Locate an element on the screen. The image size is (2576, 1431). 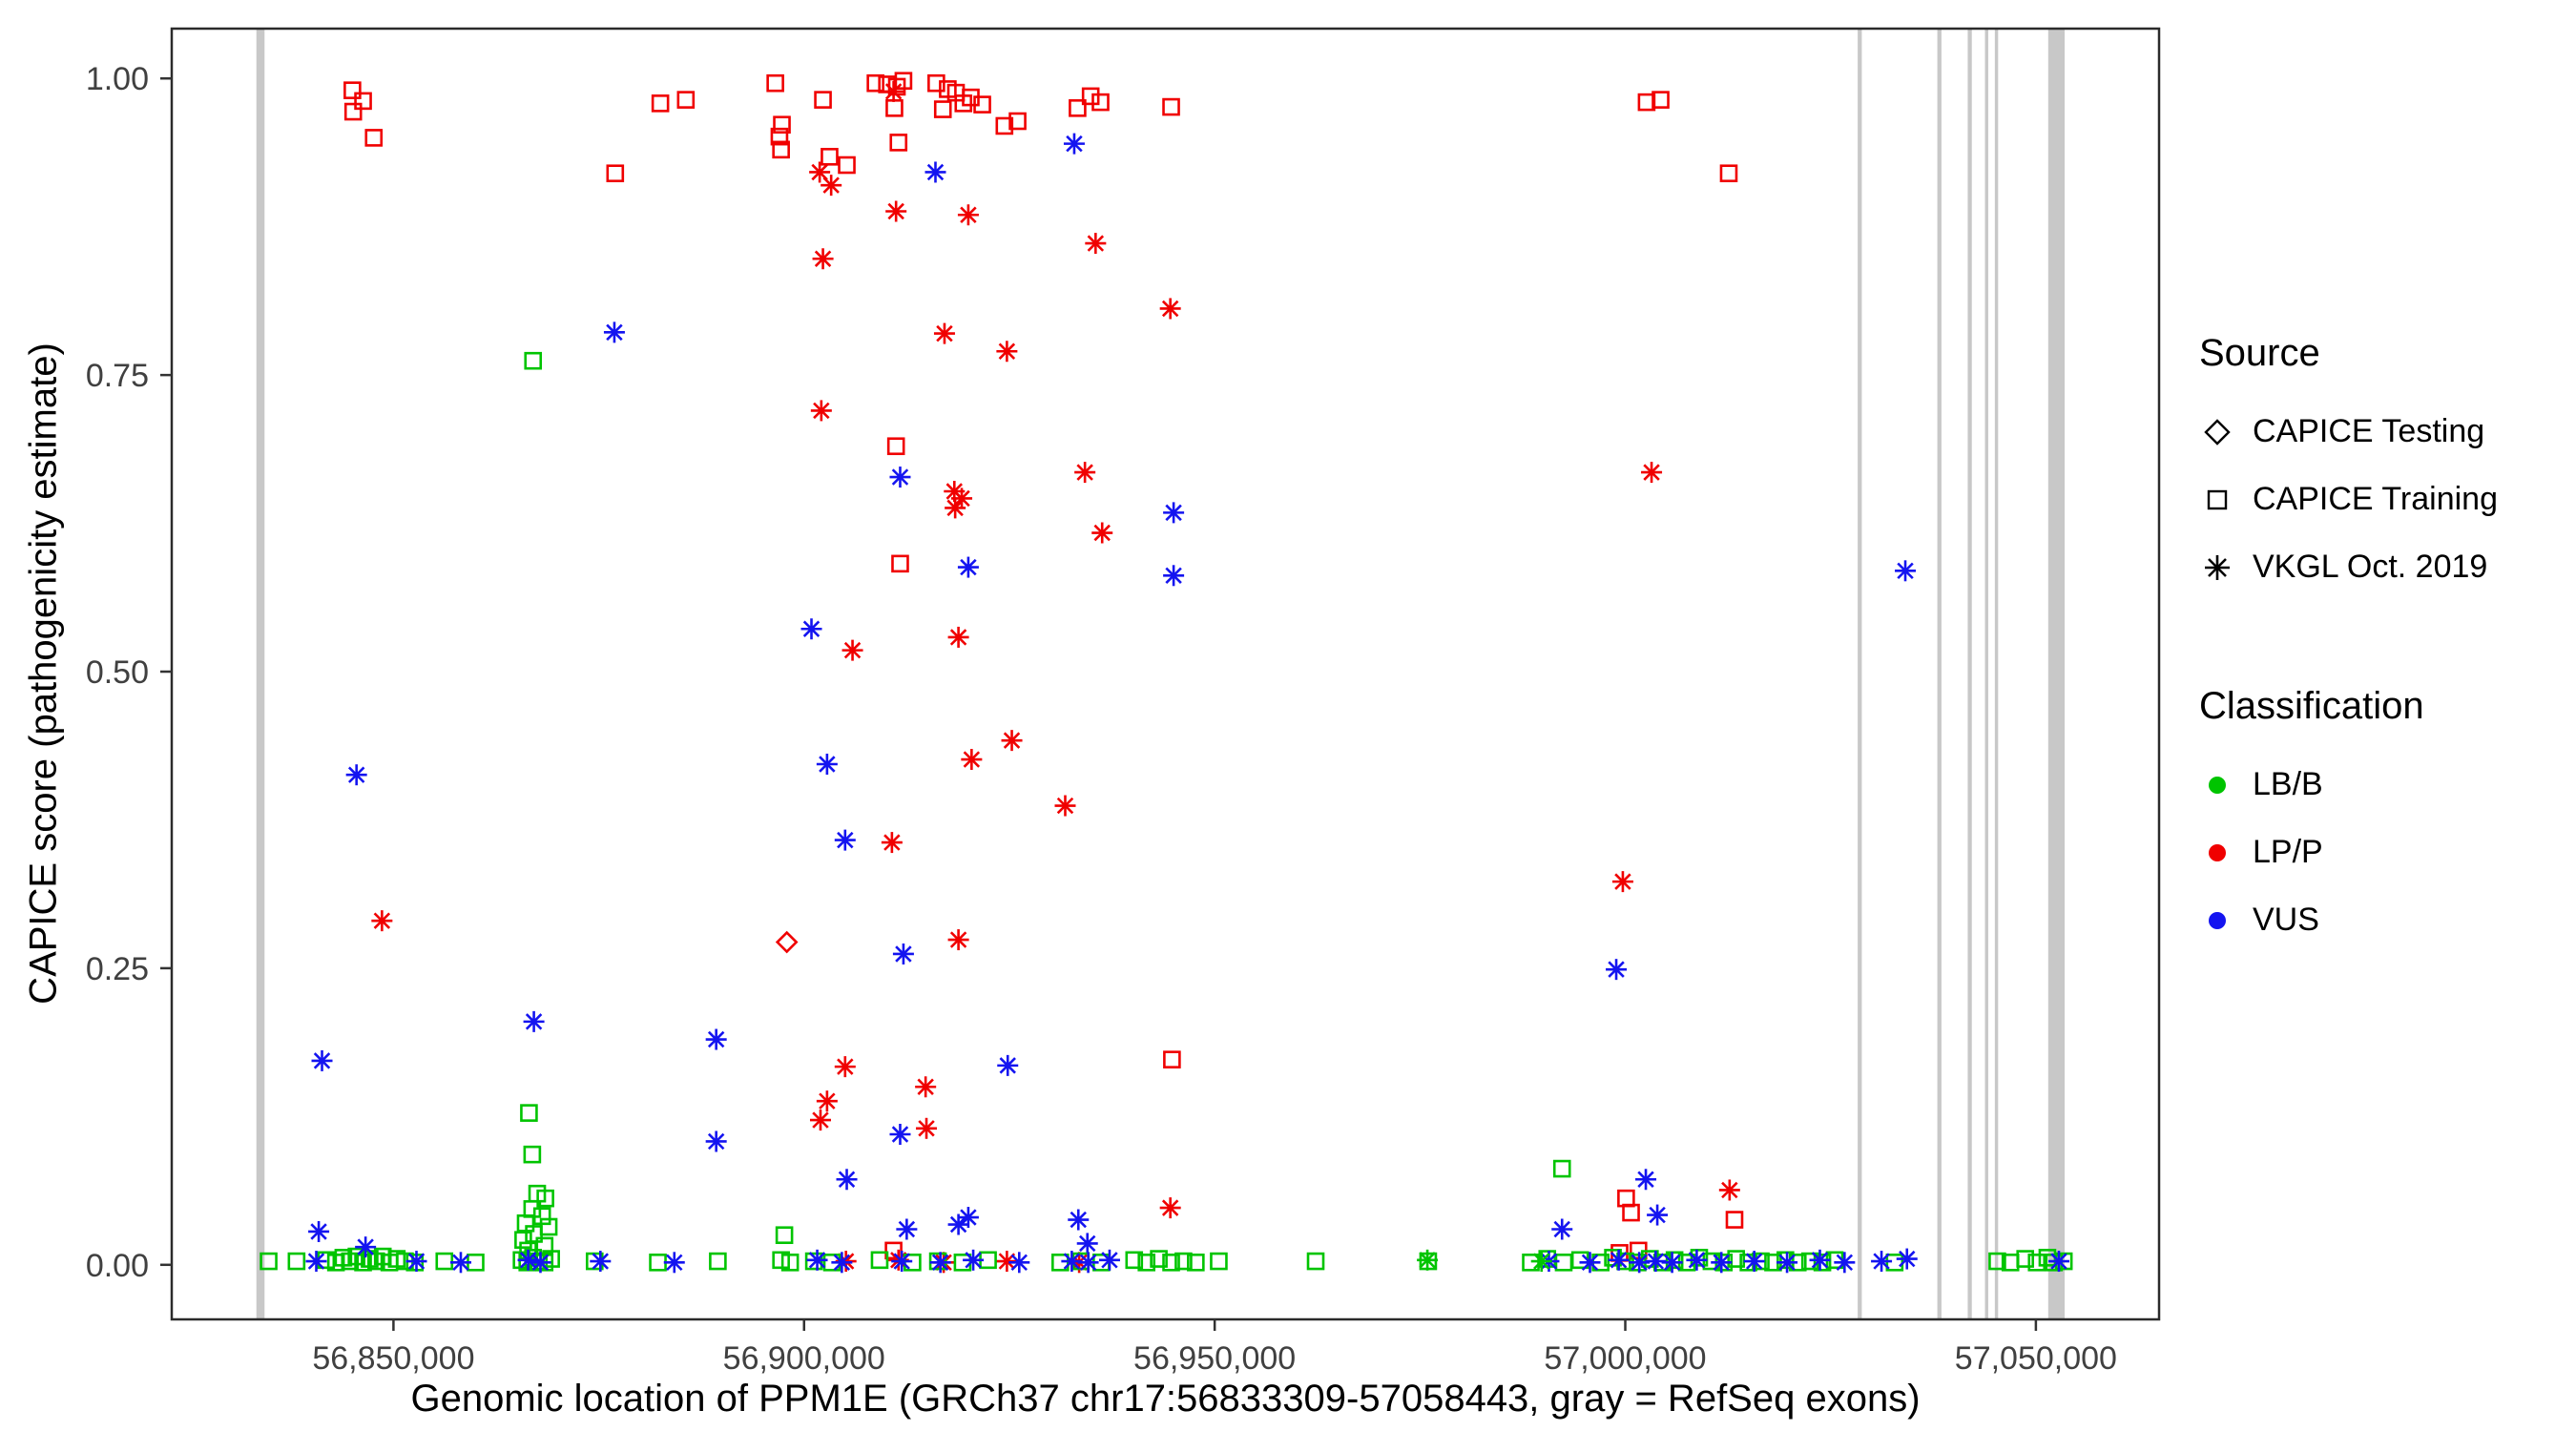
legend-label-vkgl: VKGL Oct. 2019 is located at coordinates (2370, 567).